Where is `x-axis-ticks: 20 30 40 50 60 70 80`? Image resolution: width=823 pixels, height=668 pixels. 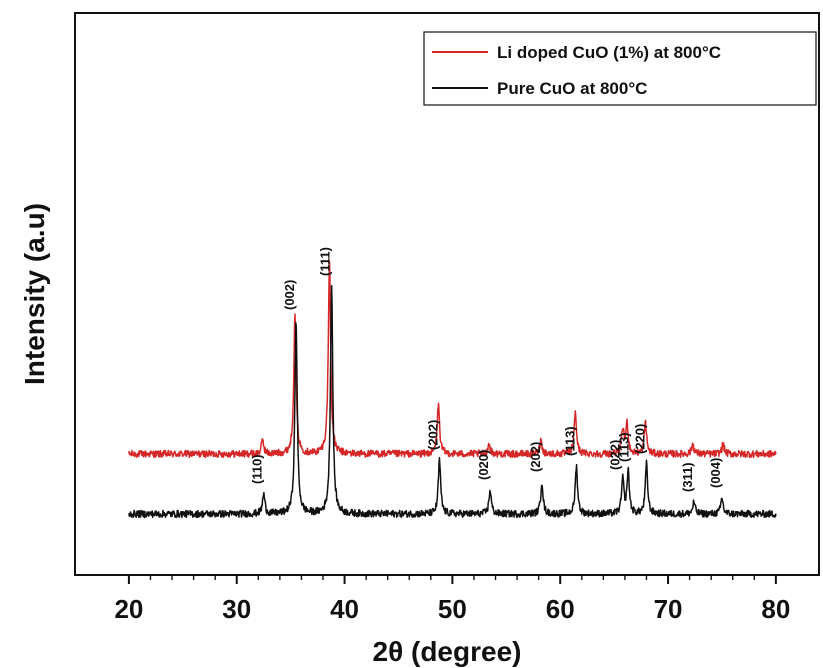
x-axis-ticks: 20 30 40 50 60 70 80 is located at coordinates (452, 599).